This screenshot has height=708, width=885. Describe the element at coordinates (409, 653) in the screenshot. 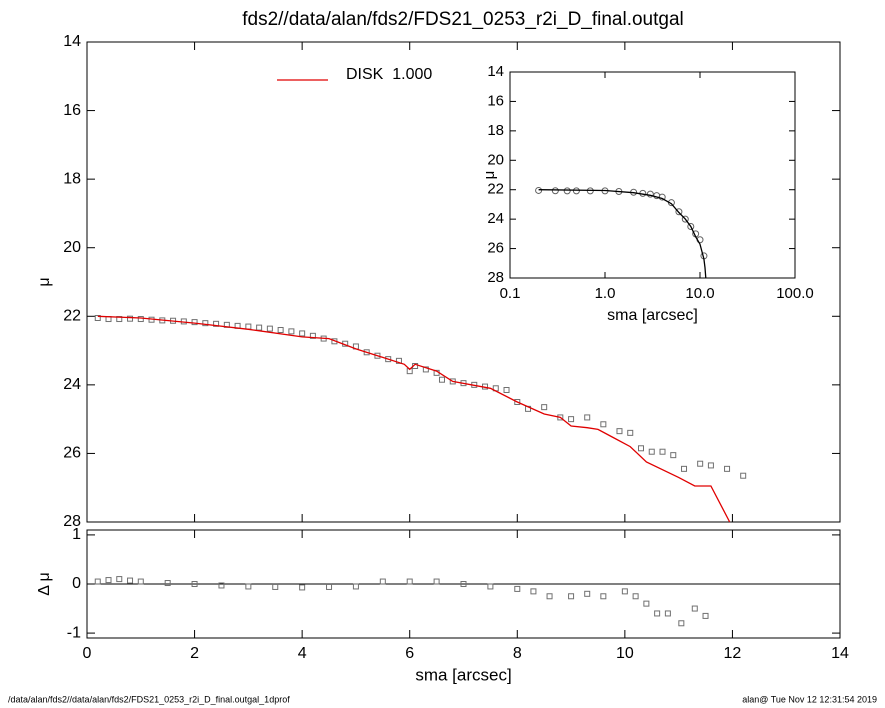

I see `x-tick-label: 6` at that location.